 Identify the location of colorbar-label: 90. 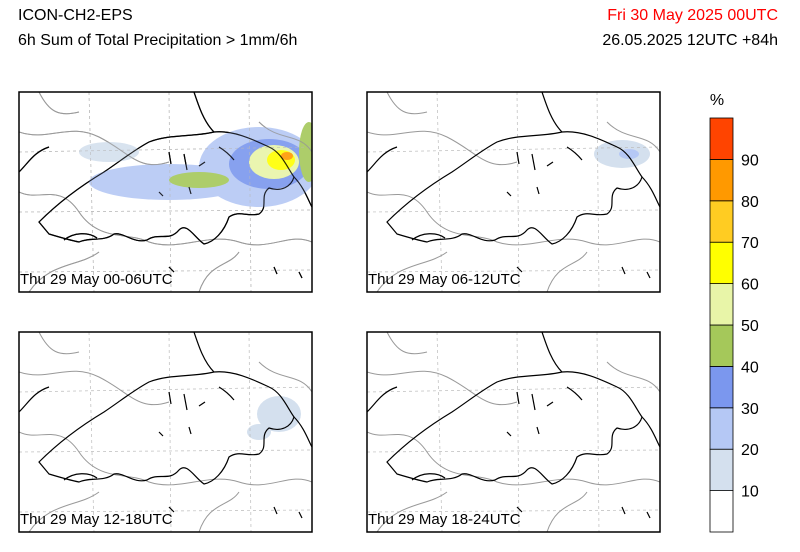
(750, 160).